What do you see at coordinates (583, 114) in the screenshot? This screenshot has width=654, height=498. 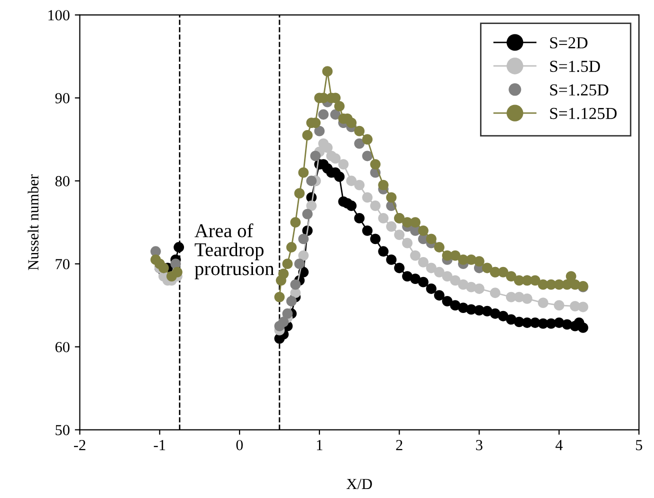 I see `legend-label: S=1.125D` at bounding box center [583, 114].